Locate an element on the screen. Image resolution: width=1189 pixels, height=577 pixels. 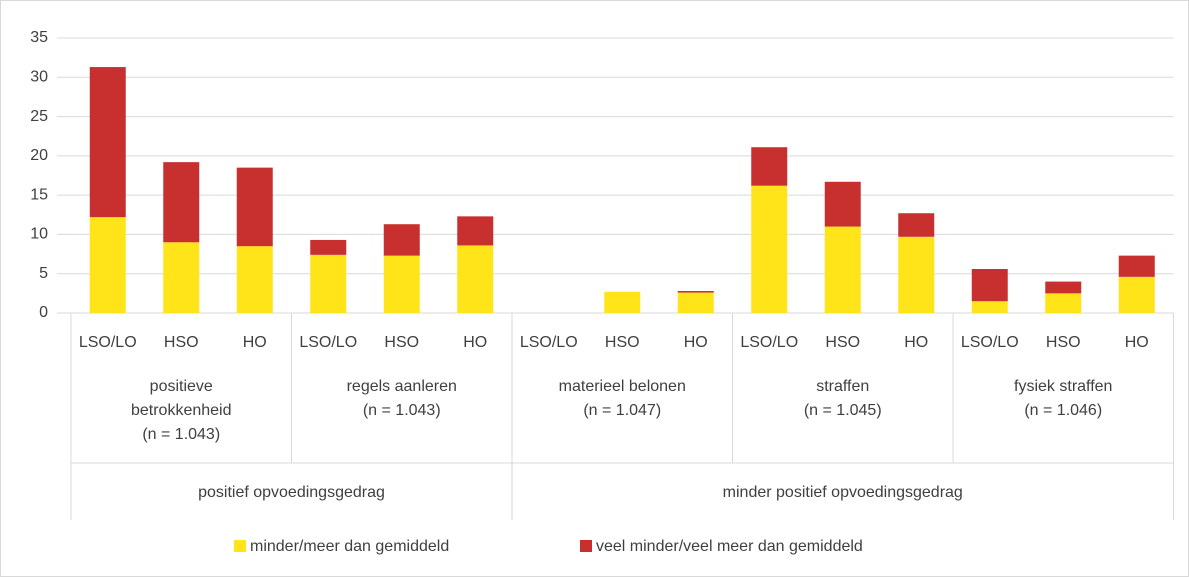
subgroup-label: (n = 1.047) is located at coordinates (622, 410).